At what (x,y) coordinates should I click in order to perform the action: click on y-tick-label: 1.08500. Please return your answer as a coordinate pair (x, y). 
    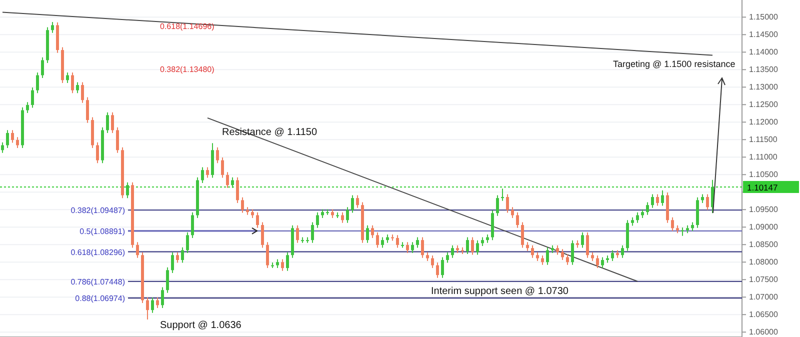
    Looking at the image, I should click on (763, 245).